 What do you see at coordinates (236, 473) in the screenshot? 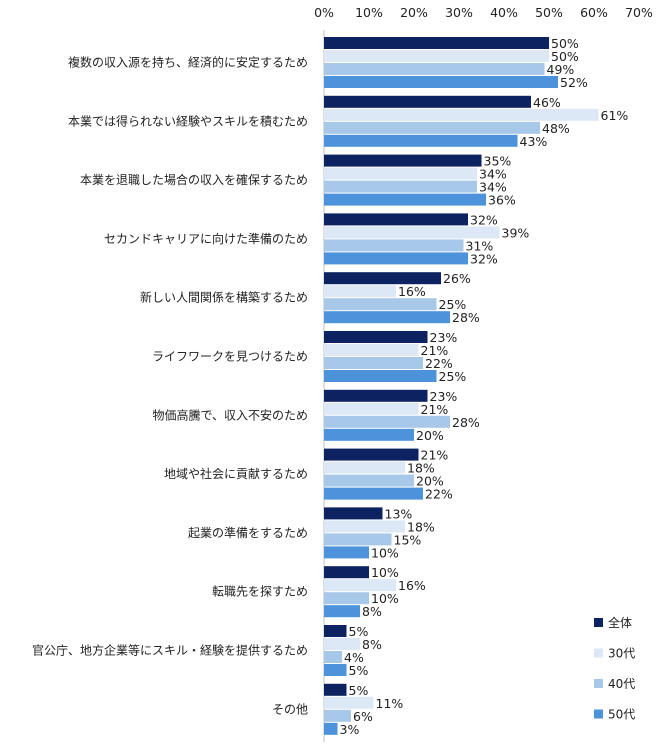
I see `category-label: 地域や社会に貢献するため` at bounding box center [236, 473].